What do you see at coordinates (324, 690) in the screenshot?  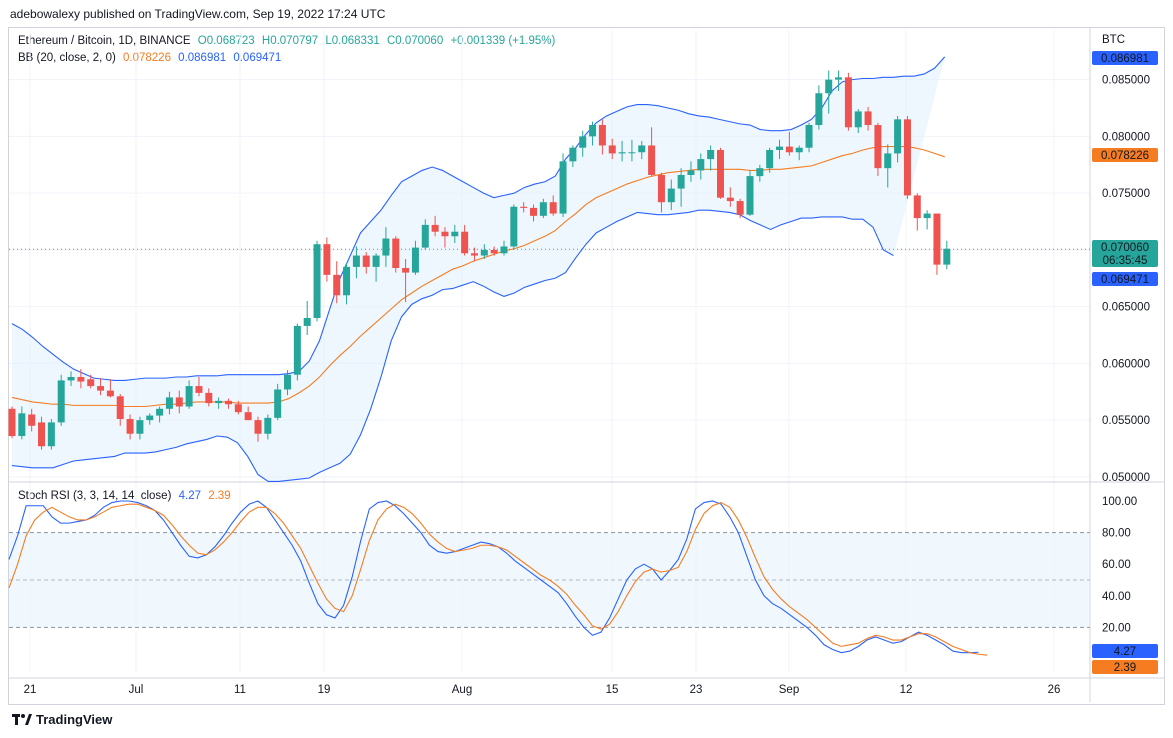 I see `time-axis-label: 19` at bounding box center [324, 690].